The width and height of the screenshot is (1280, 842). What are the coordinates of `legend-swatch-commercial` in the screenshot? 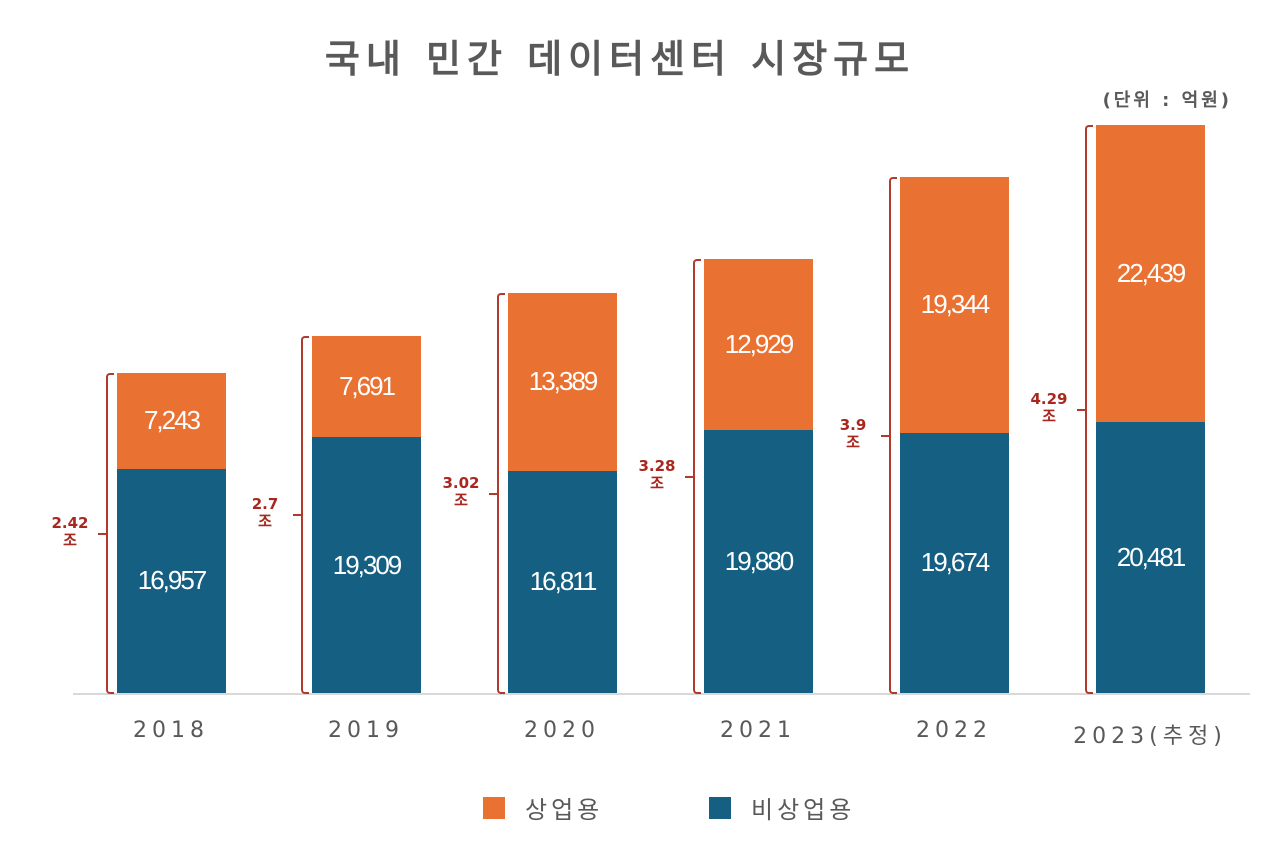 It's located at (494, 807).